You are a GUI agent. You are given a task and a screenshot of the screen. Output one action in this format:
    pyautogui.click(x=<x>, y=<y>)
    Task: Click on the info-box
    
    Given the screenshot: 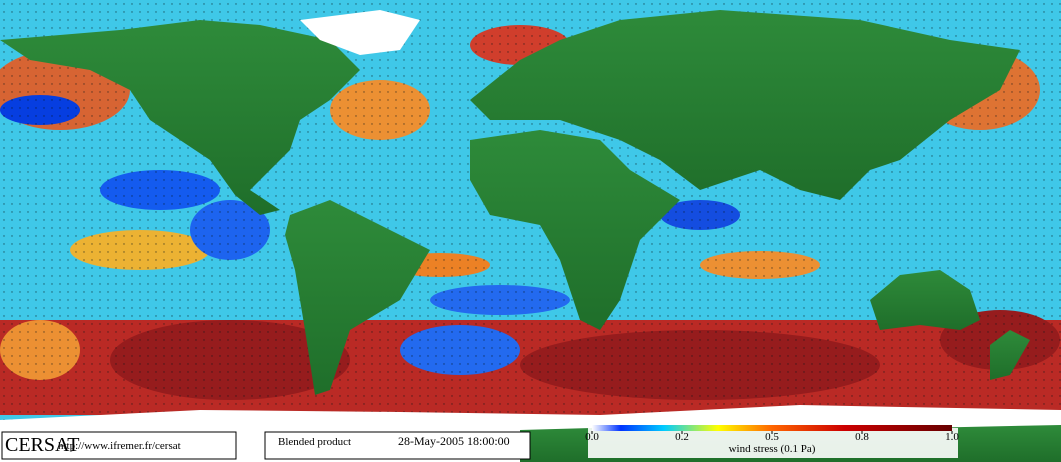 What is the action you would take?
    pyautogui.click(x=397, y=445)
    